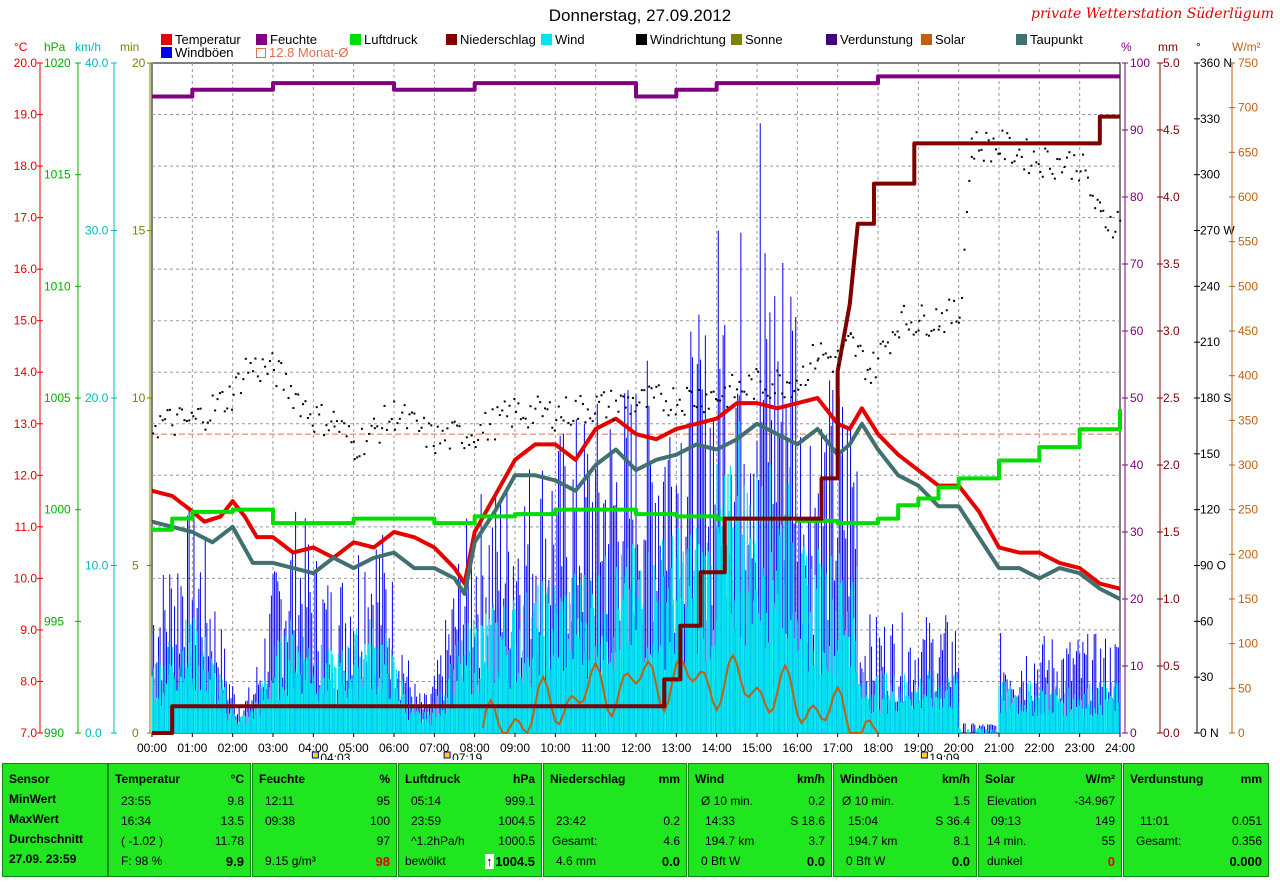 This screenshot has width=1280, height=882. I want to click on x-tick-label: 20:00, so click(959, 748).